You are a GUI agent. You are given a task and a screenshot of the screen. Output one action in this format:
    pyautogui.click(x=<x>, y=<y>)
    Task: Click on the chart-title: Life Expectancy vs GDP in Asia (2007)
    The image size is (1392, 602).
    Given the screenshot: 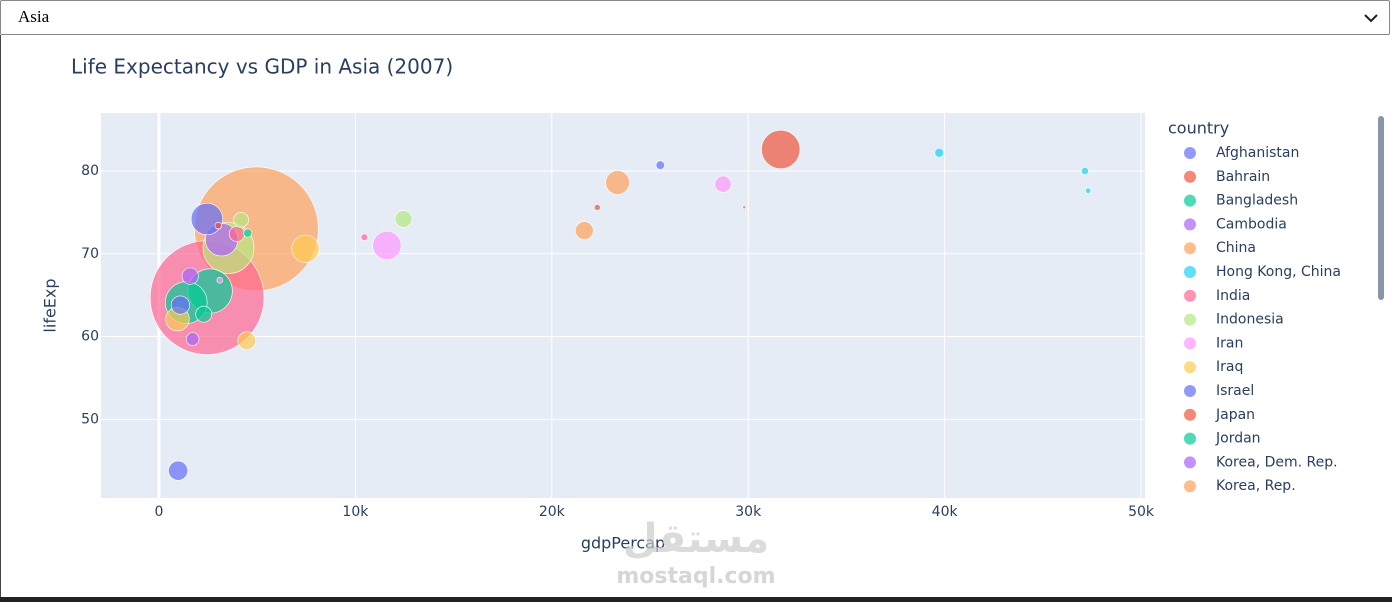 What is the action you would take?
    pyautogui.click(x=262, y=67)
    